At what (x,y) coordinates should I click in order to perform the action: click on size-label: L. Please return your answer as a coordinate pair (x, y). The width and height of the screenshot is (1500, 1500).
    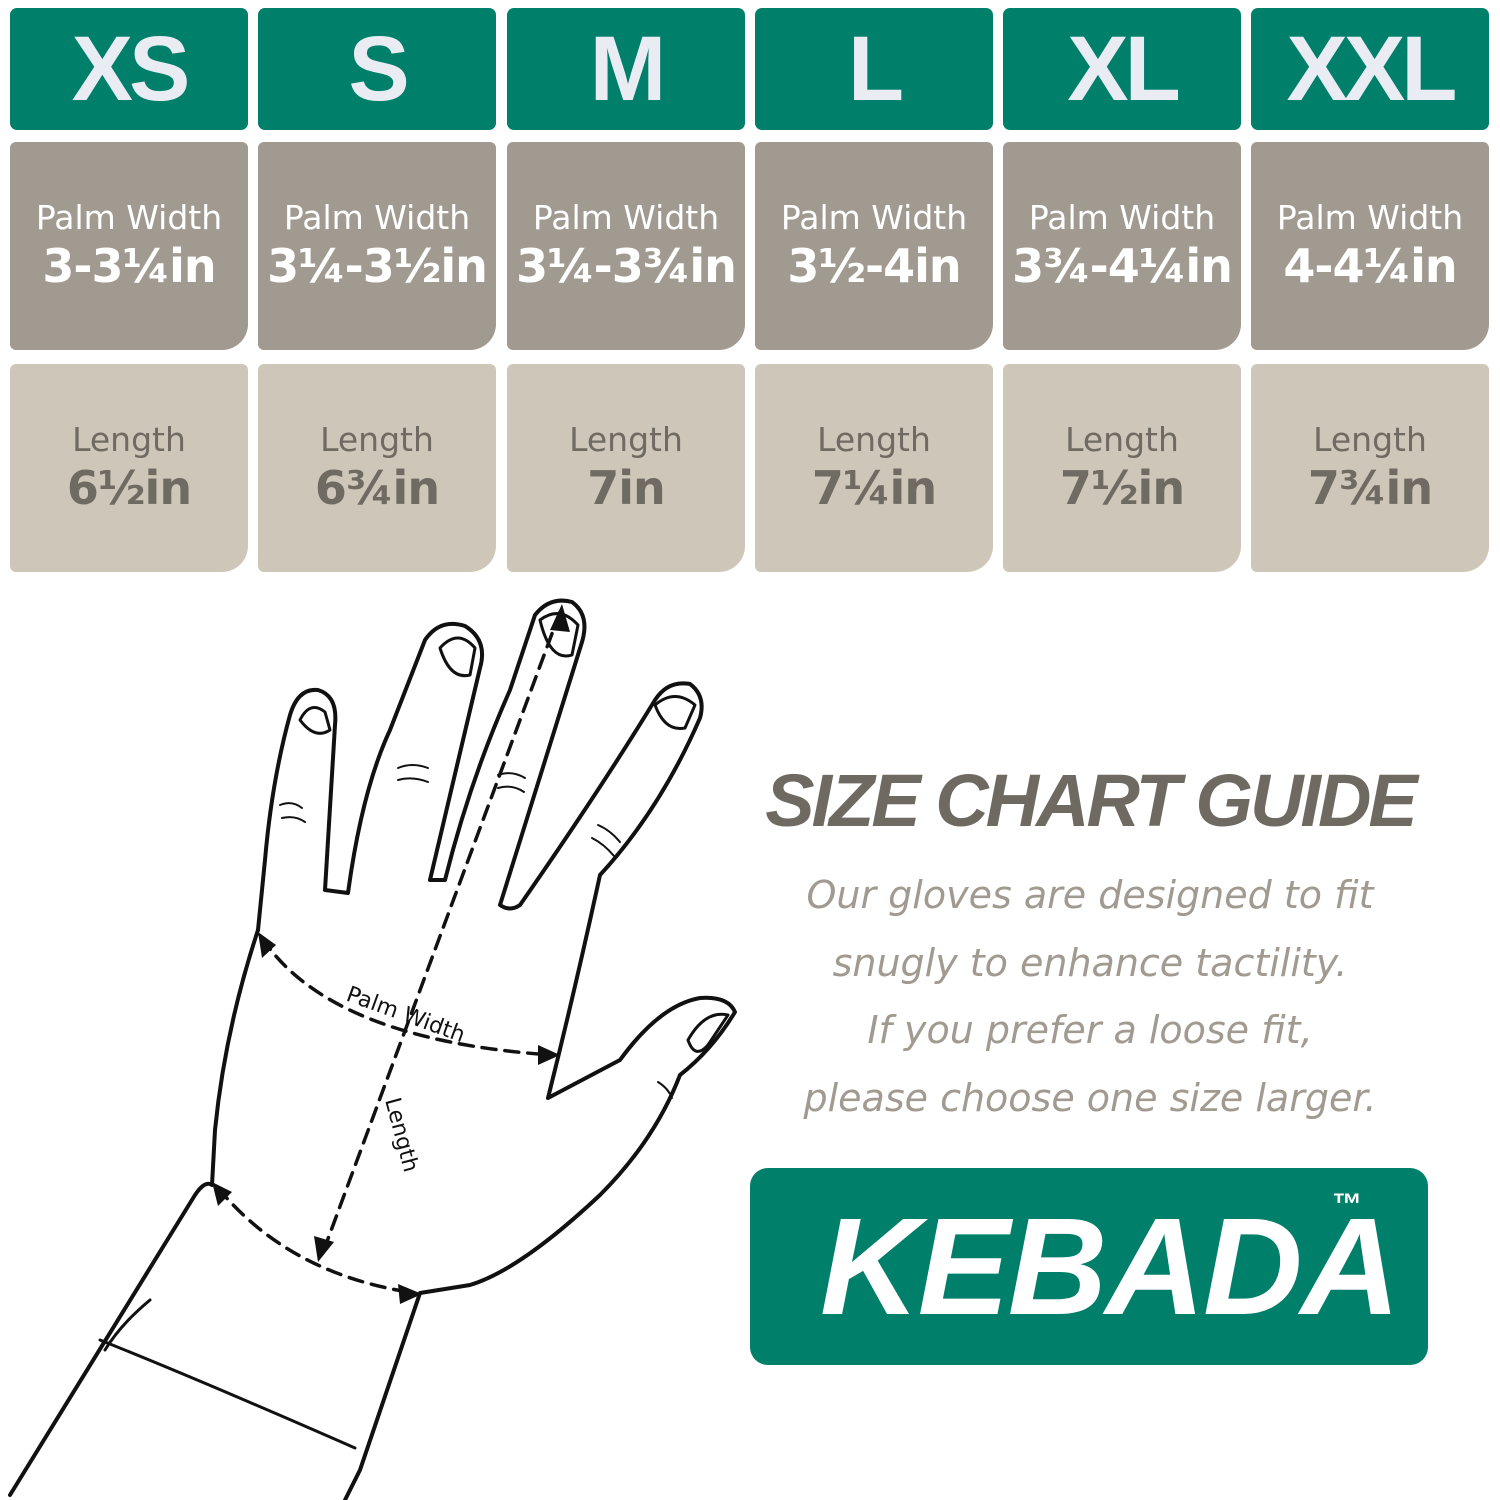
    Looking at the image, I should click on (875, 68).